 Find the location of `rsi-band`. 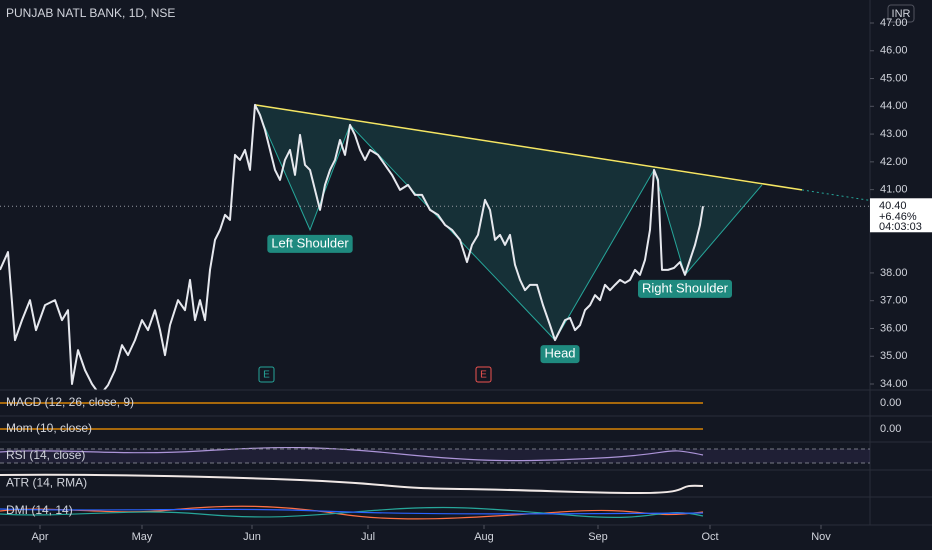

rsi-band is located at coordinates (435, 456).